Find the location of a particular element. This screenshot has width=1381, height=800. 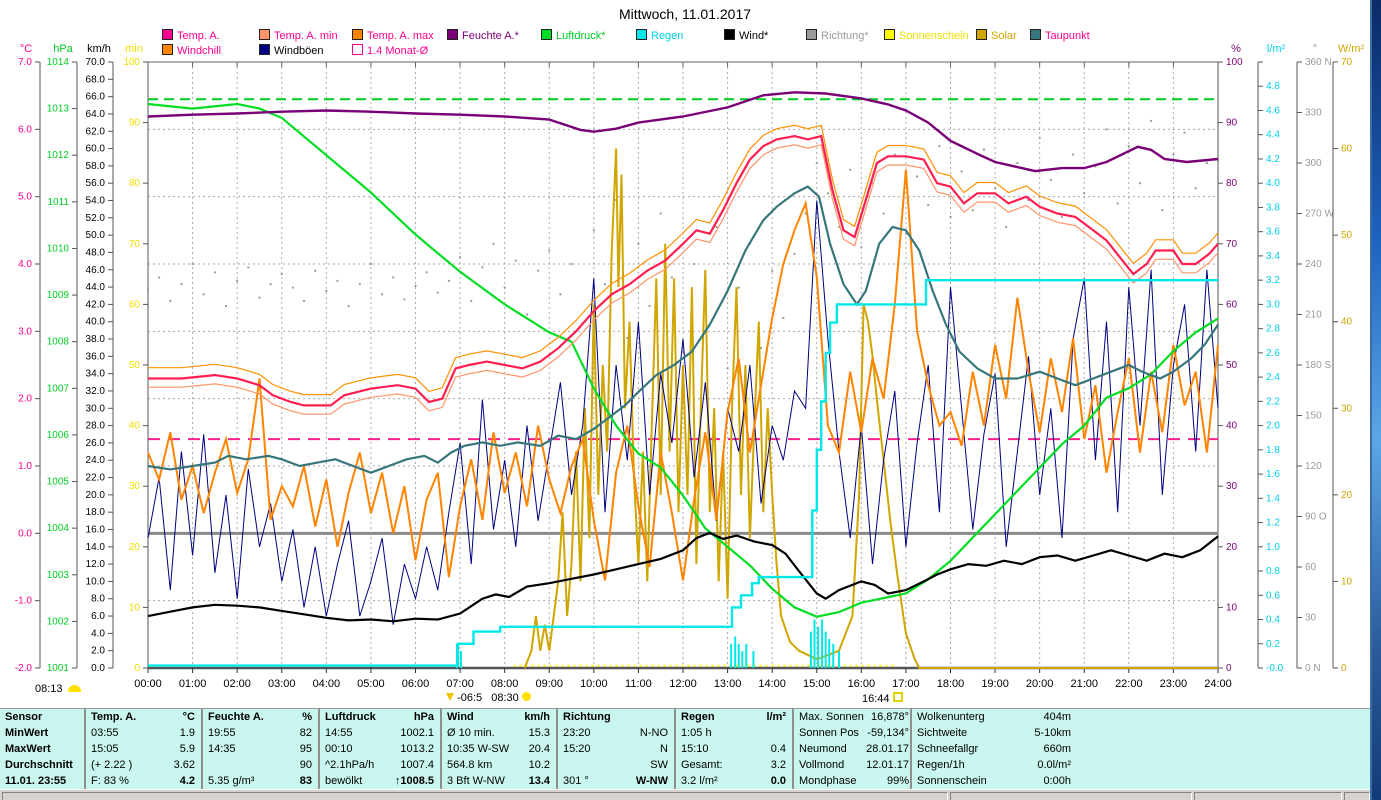

axis-label: 42.0 is located at coordinates (96, 304).